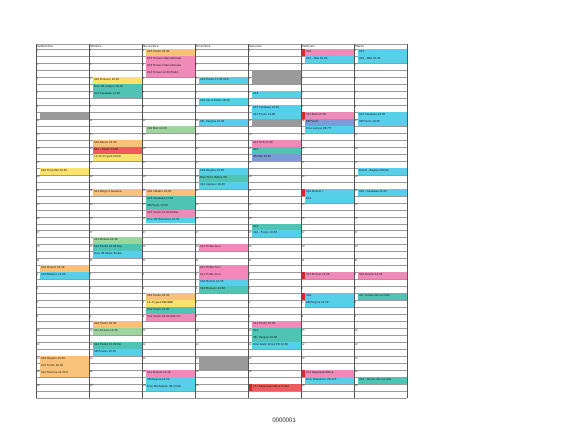  What do you see at coordinates (355, 274) in the screenshot?
I see `day-number: 2` at bounding box center [355, 274].